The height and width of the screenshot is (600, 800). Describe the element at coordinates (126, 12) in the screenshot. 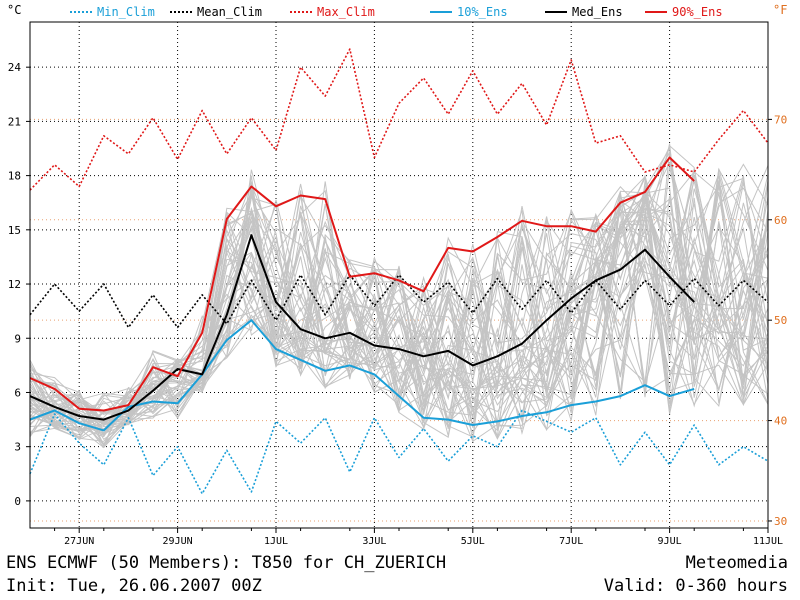

I see `legend-label: Min_Clim` at that location.